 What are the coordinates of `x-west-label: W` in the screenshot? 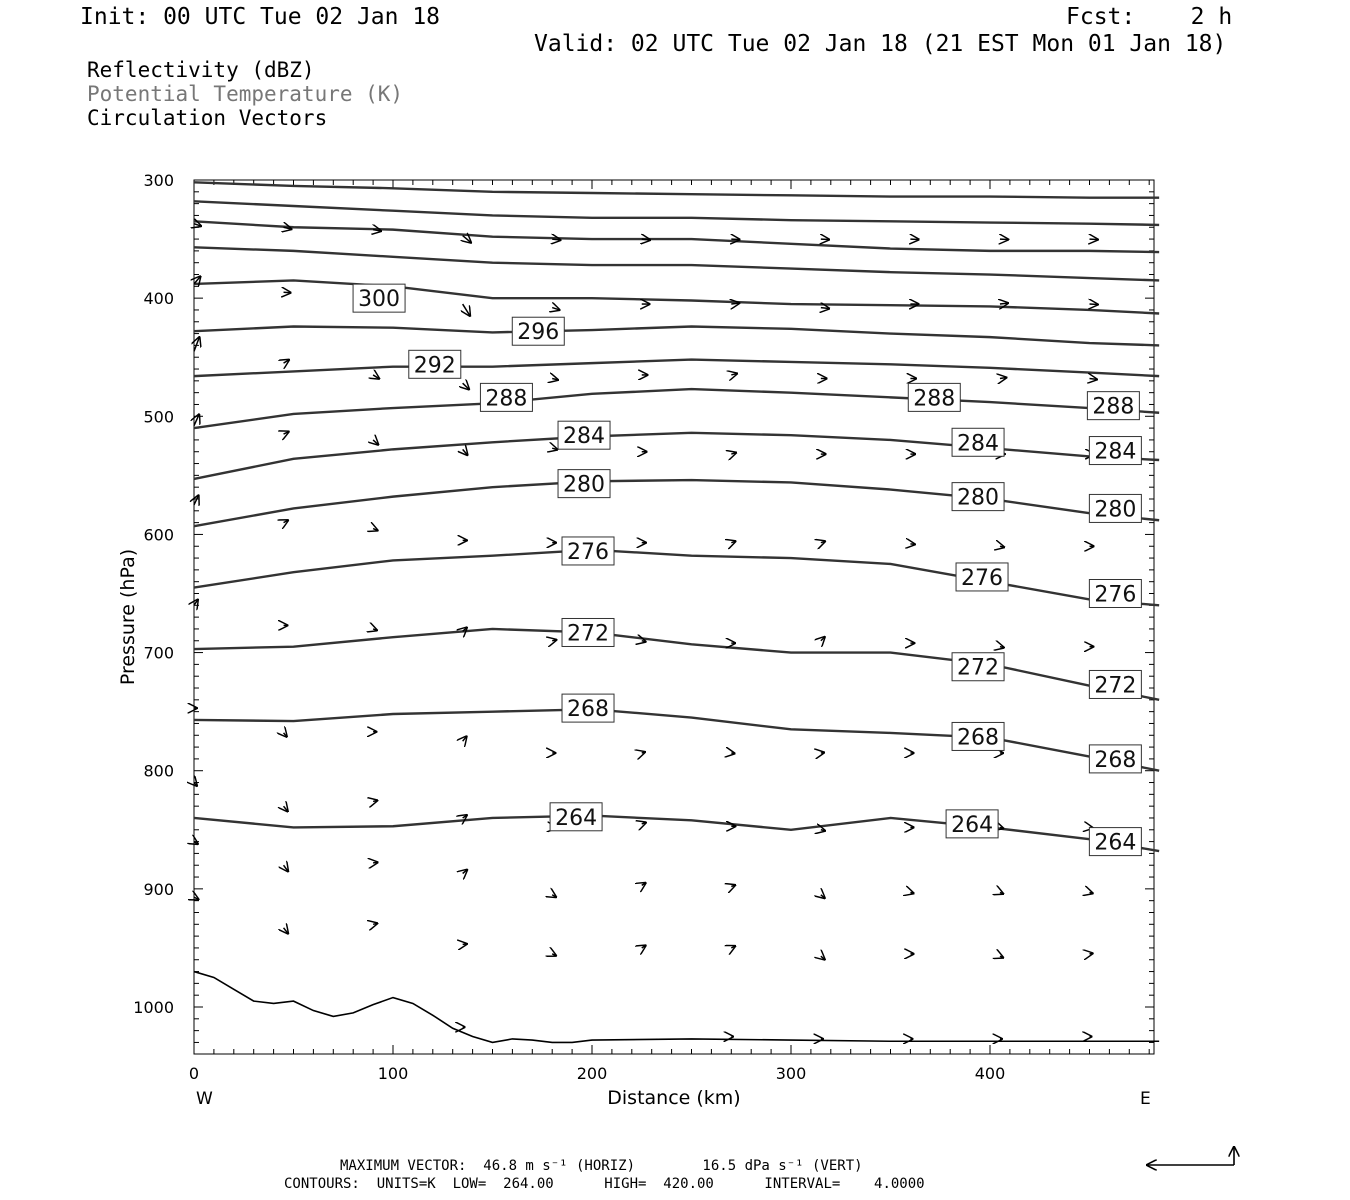 It's located at (204, 1099).